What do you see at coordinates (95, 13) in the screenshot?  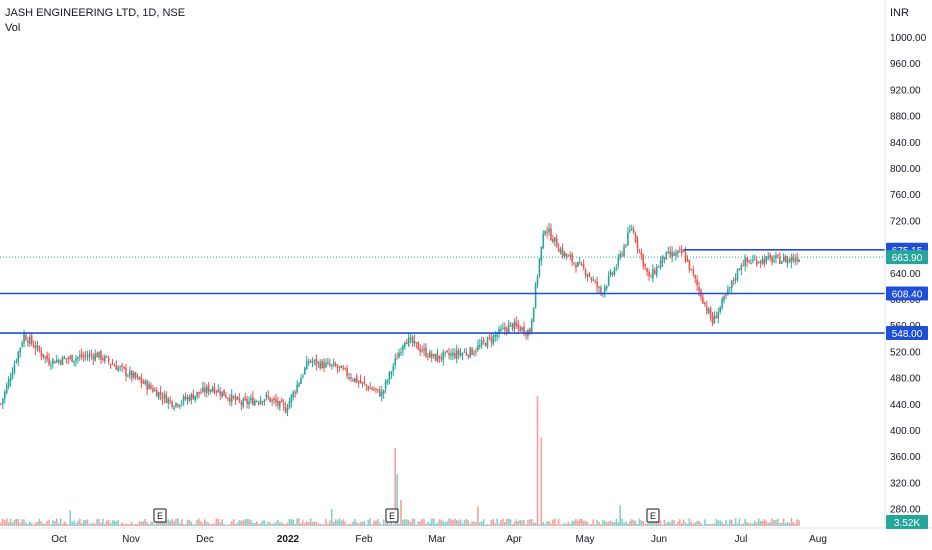 I see `symbol-title: JASH ENGINEERING LTD, 1D, NSE` at bounding box center [95, 13].